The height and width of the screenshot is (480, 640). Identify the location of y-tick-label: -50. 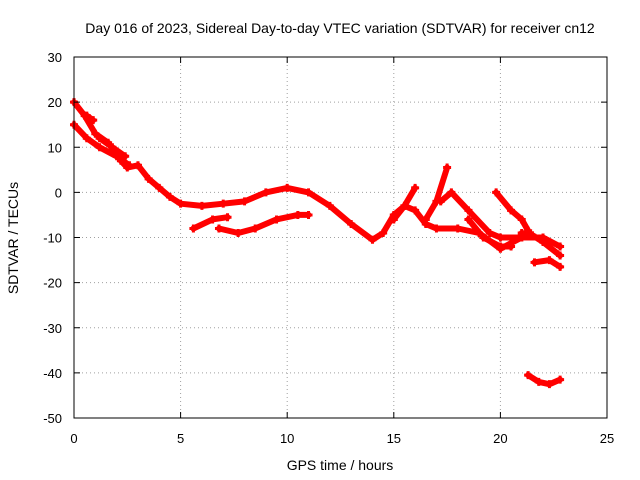
(52, 418).